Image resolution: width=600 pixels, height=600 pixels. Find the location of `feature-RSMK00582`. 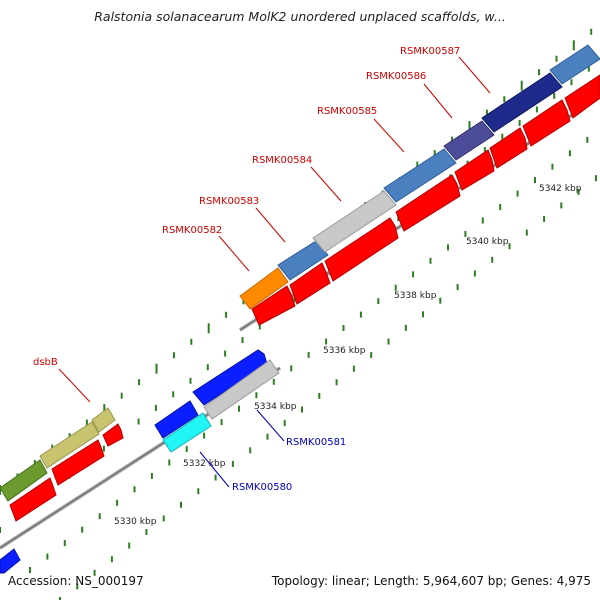

feature-RSMK00582 is located at coordinates (264, 288).